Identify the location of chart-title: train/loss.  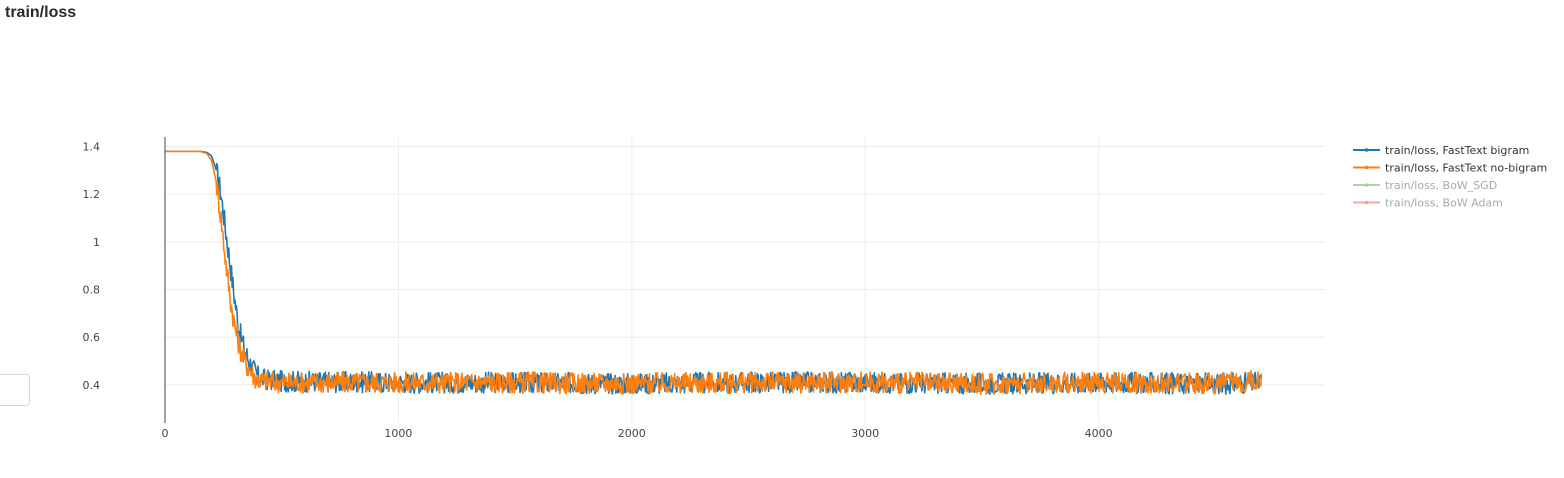
(41, 12).